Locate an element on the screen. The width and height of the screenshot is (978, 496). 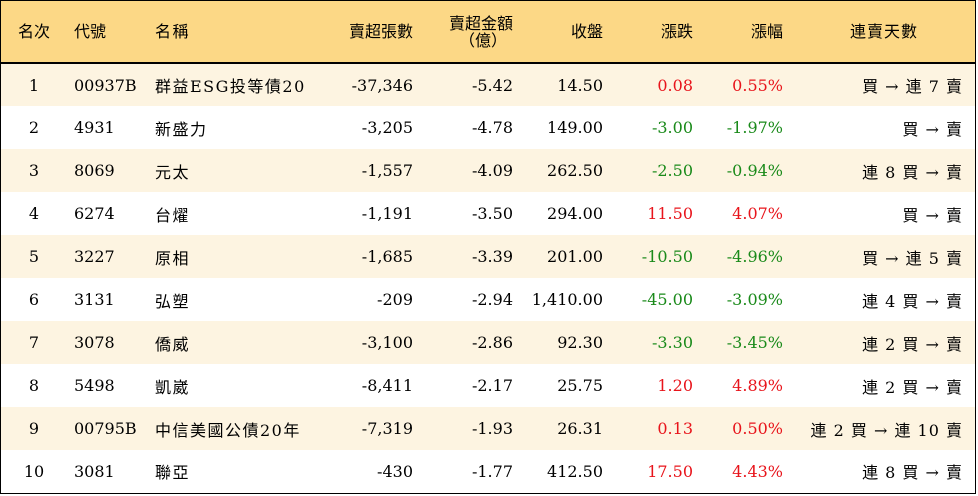
net-sell-amount-cell: -2.94 is located at coordinates (492, 299).